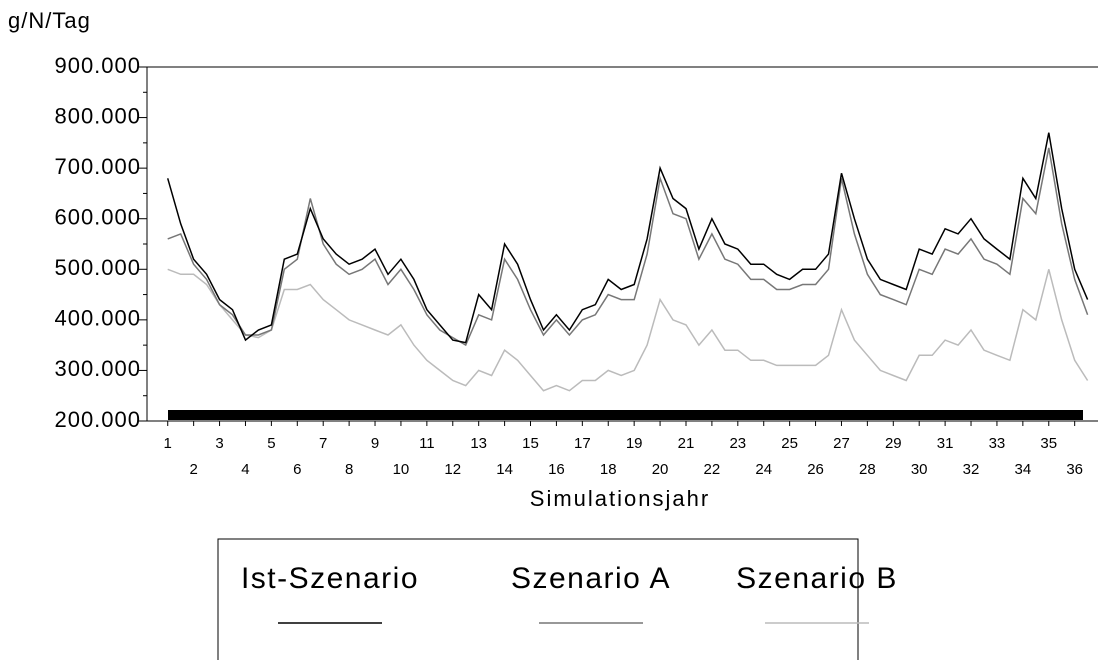 The width and height of the screenshot is (1098, 660). Describe the element at coordinates (97, 217) in the screenshot. I see `y-tick-label: 600.000` at that location.